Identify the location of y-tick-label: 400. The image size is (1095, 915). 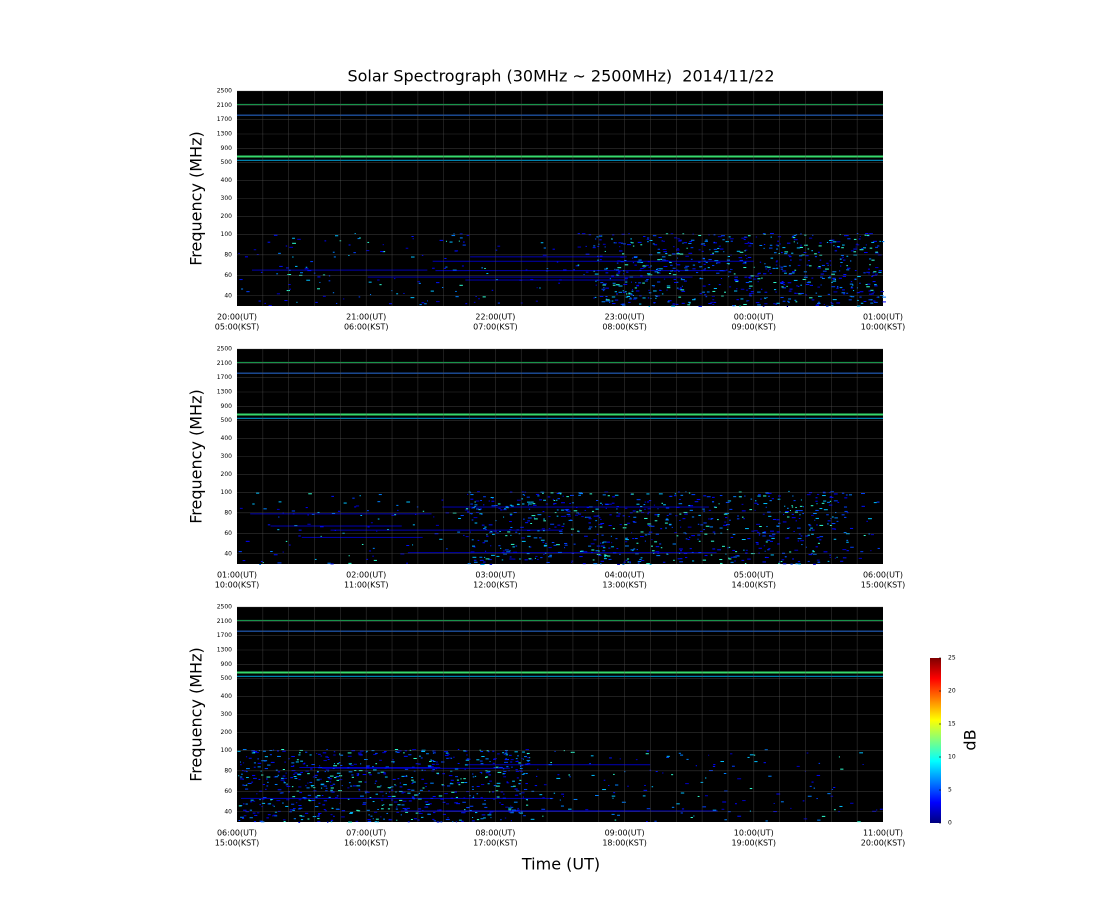
(227, 180).